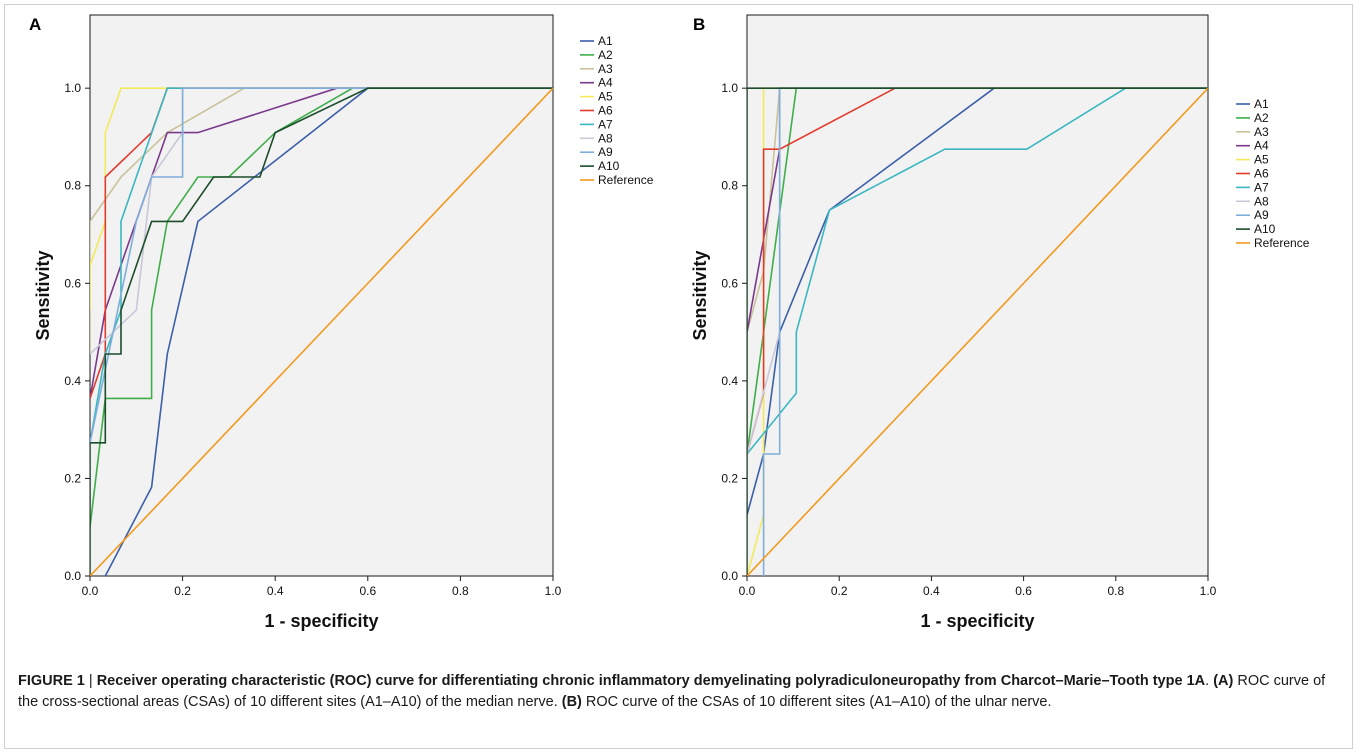 This screenshot has width=1358, height=754. I want to click on caption-label: FIGURE 1, so click(51, 681).